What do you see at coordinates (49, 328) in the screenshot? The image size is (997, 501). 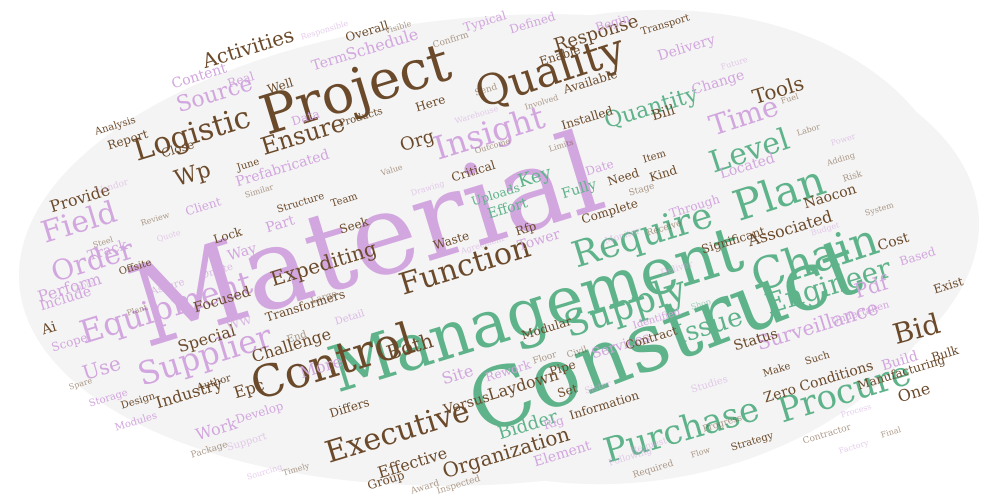 I see `word-ai: Ai` at bounding box center [49, 328].